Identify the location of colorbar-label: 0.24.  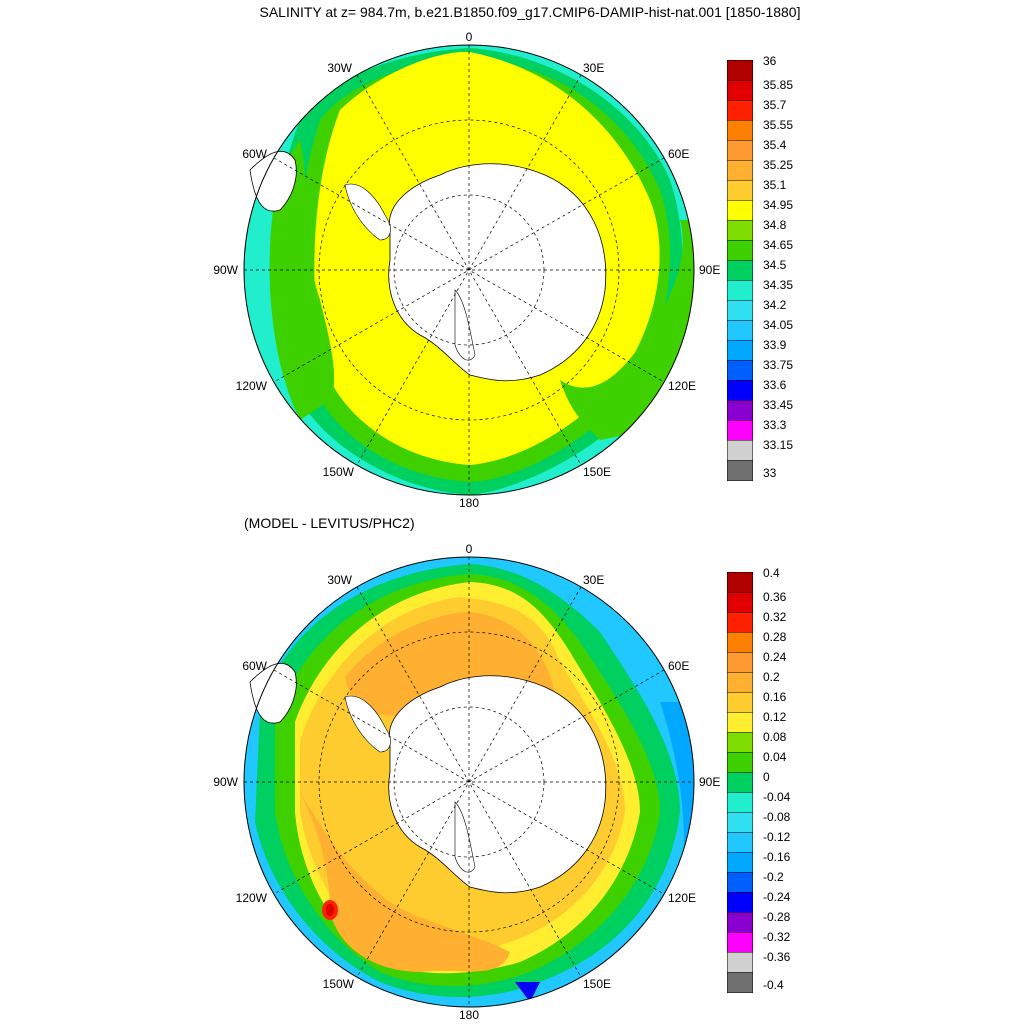
(775, 657).